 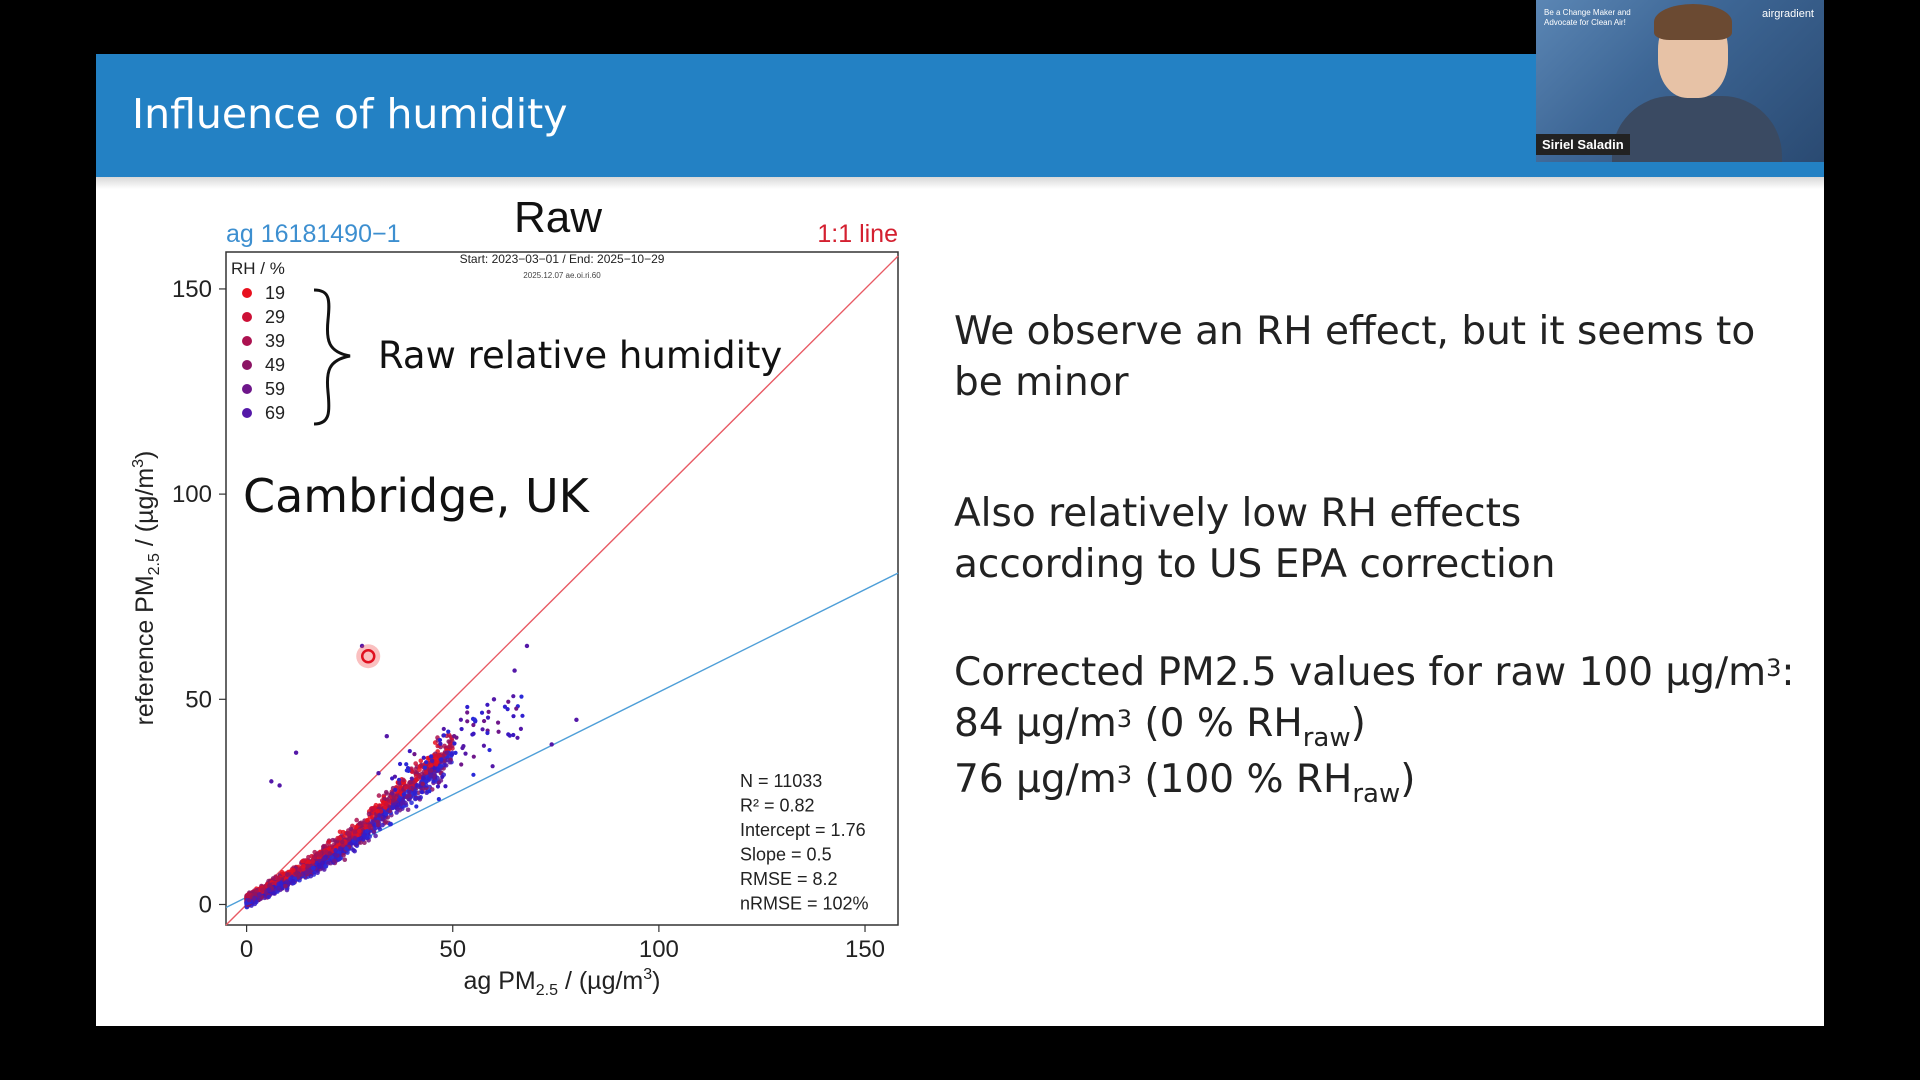 What do you see at coordinates (1041, 382) in the screenshot?
I see `observation-line-2: be minor` at bounding box center [1041, 382].